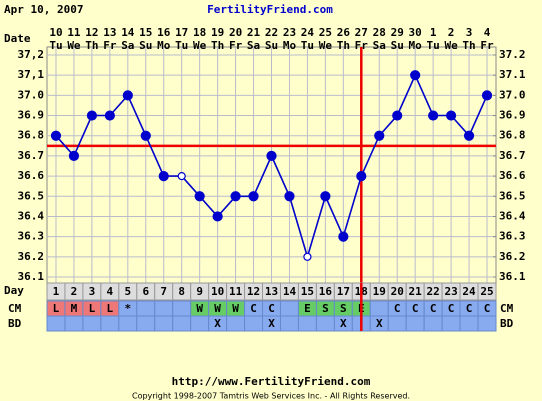 The image size is (542, 401). What do you see at coordinates (109, 32) in the screenshot?
I see `x-tick-label: 13` at bounding box center [109, 32].